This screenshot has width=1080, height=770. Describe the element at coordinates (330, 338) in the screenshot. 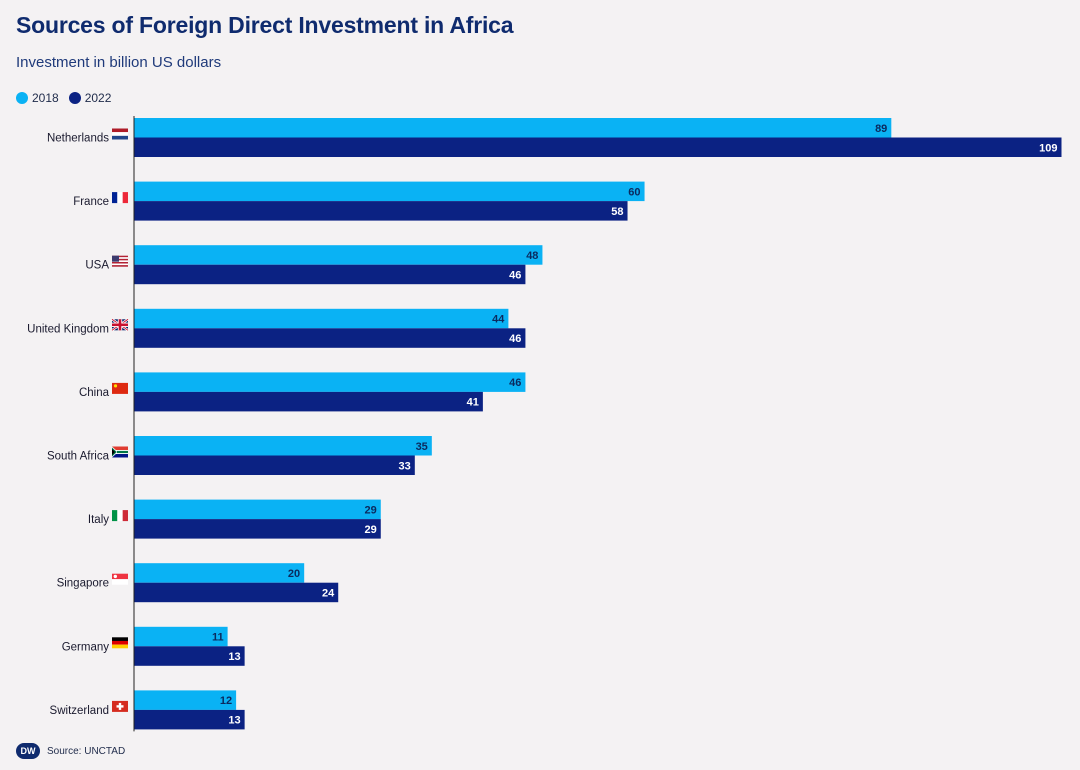

I see `bar-2022-united-kingdom` at that location.